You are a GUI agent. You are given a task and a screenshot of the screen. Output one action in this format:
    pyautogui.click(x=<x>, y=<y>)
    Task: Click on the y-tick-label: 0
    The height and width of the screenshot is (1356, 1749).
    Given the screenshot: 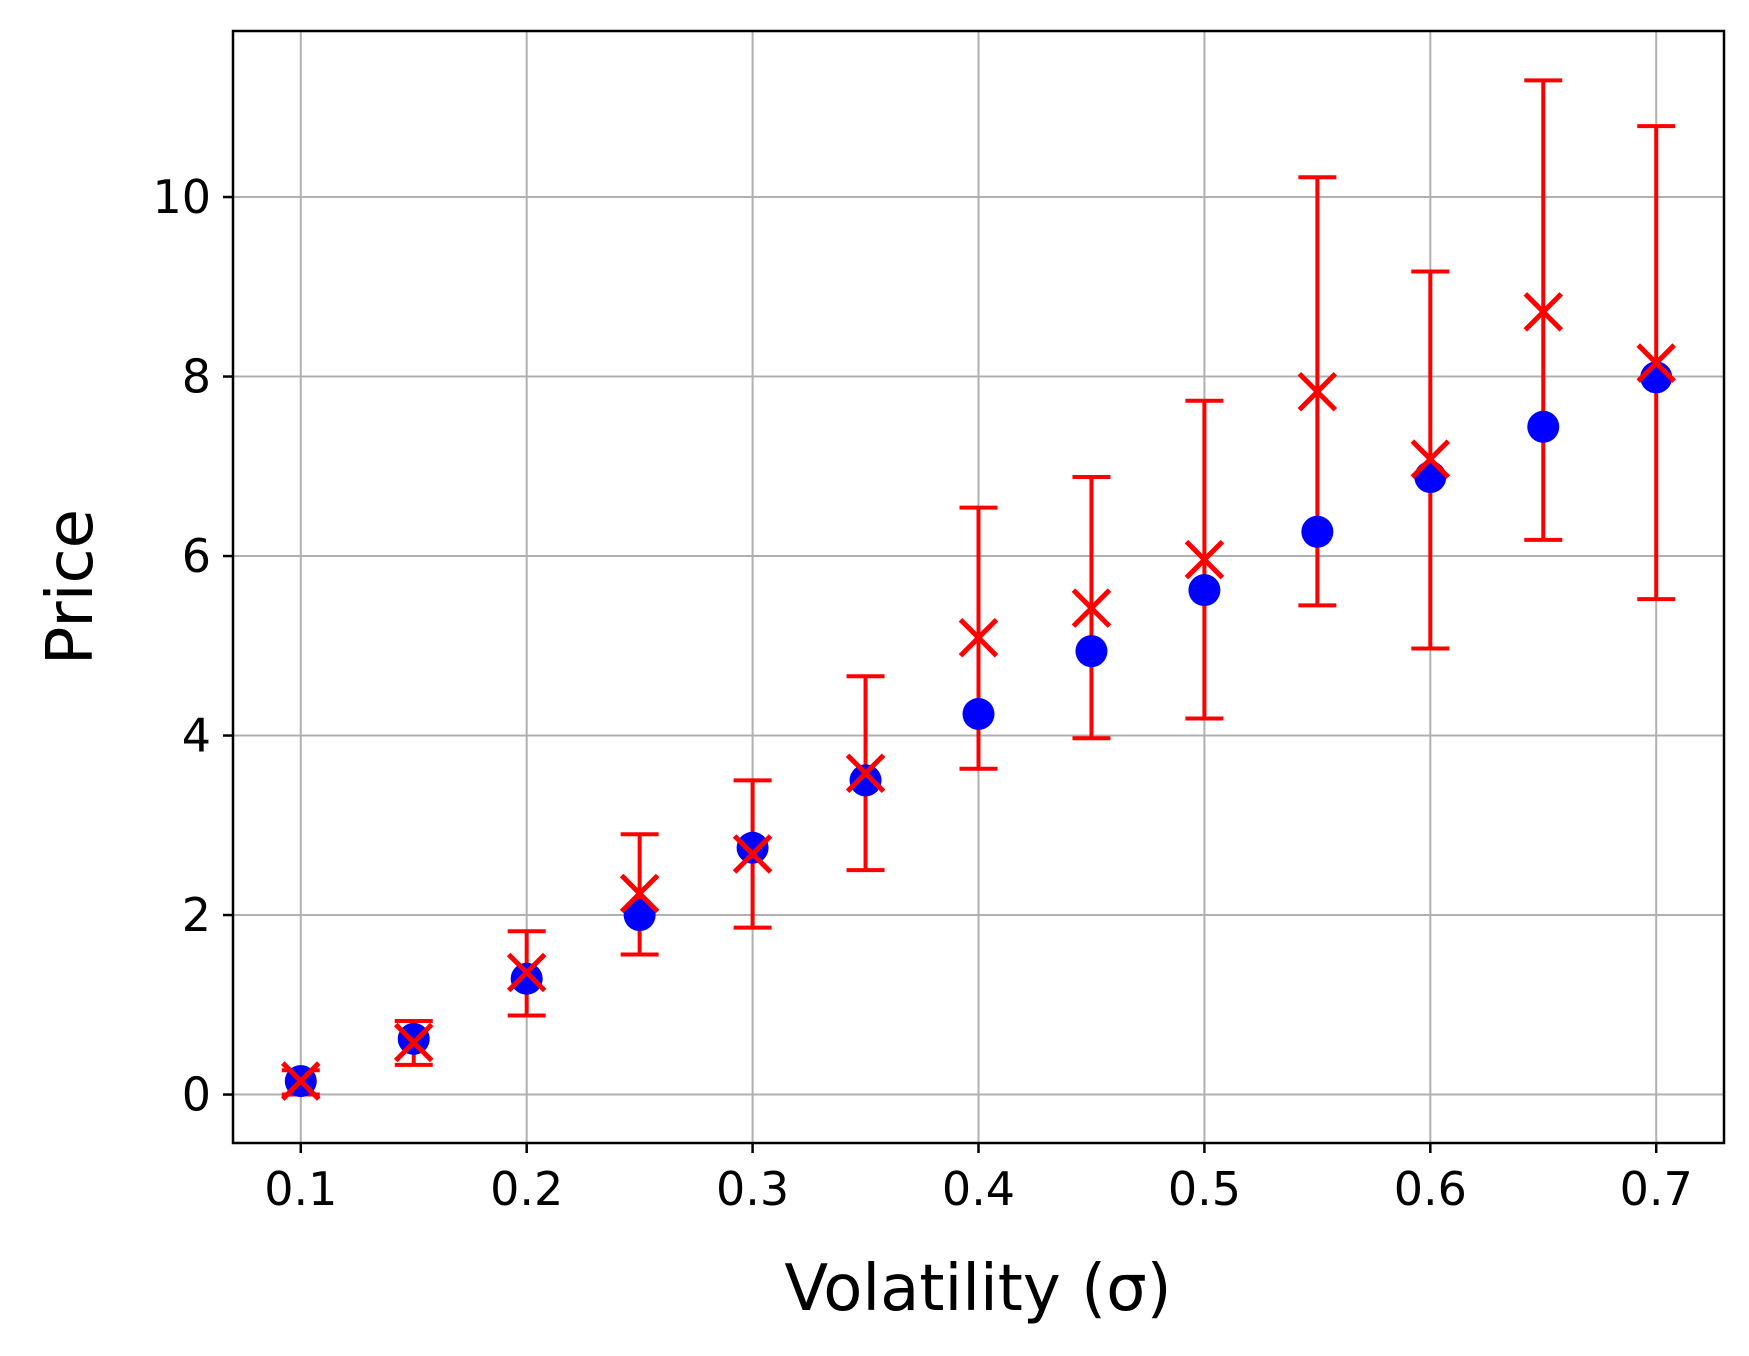 What is the action you would take?
    pyautogui.click(x=196, y=1095)
    